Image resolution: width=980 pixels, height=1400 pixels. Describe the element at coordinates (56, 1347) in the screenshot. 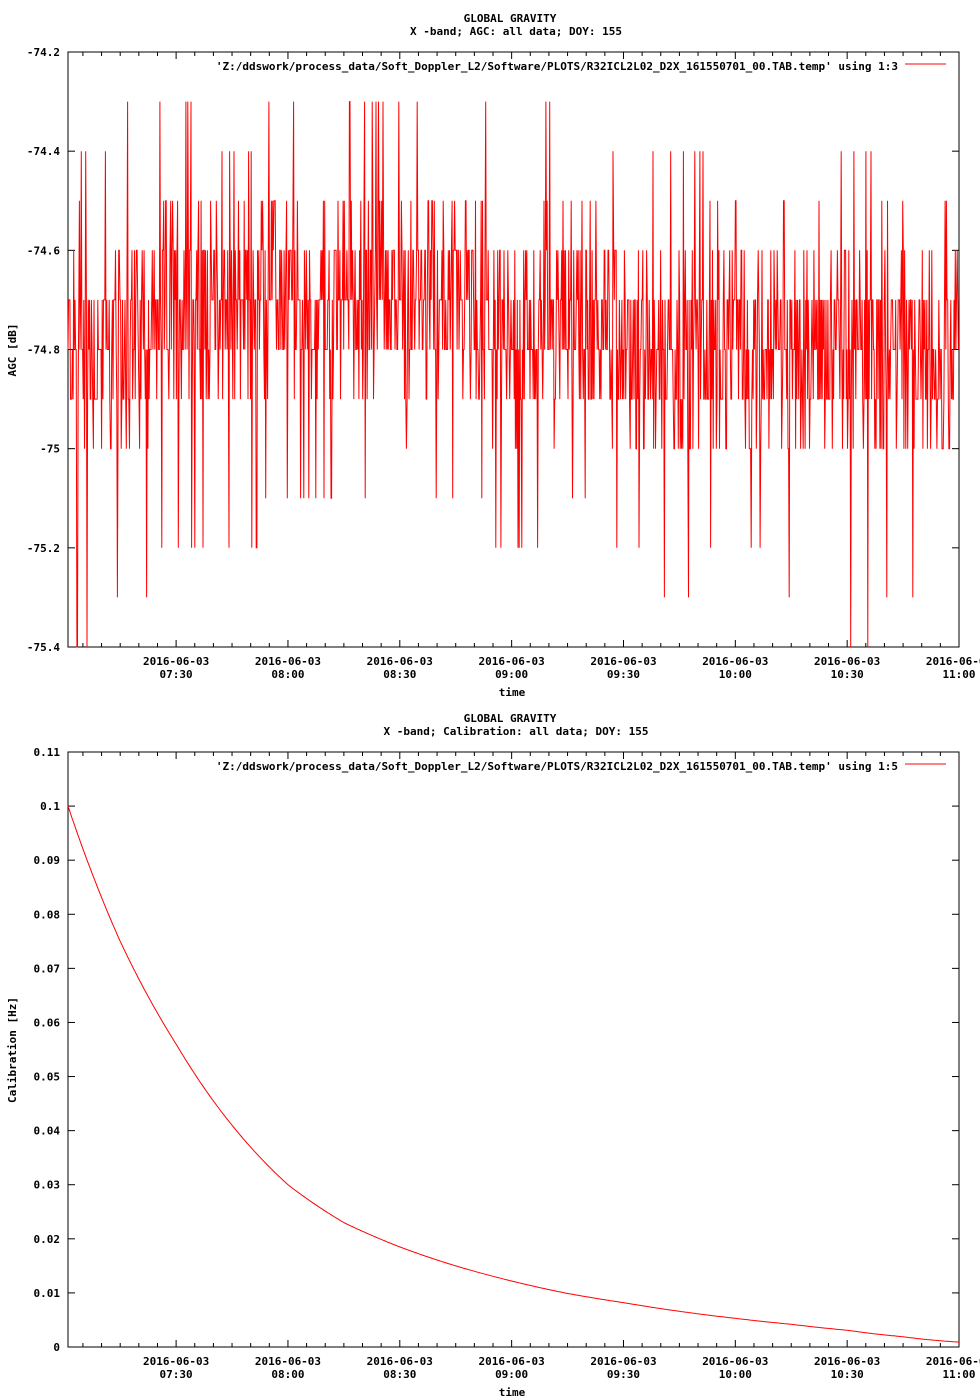

I see `y-tick-label: 0` at that location.